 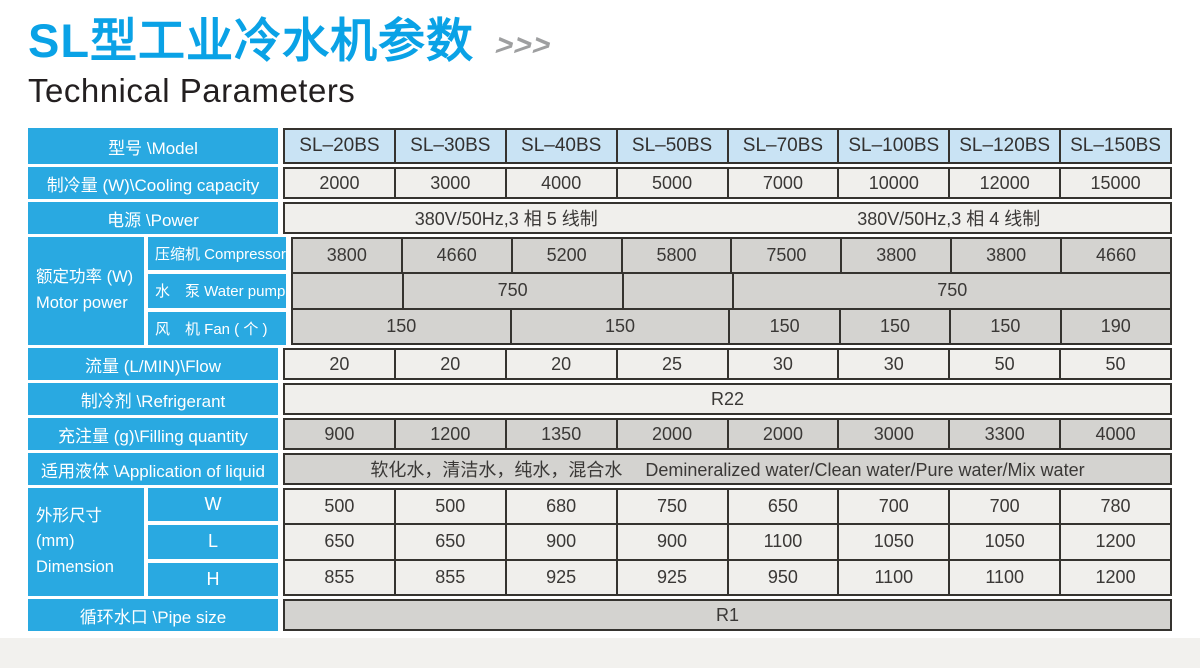 What do you see at coordinates (892, 146) in the screenshot?
I see `model-cell: SL–100BS` at bounding box center [892, 146].